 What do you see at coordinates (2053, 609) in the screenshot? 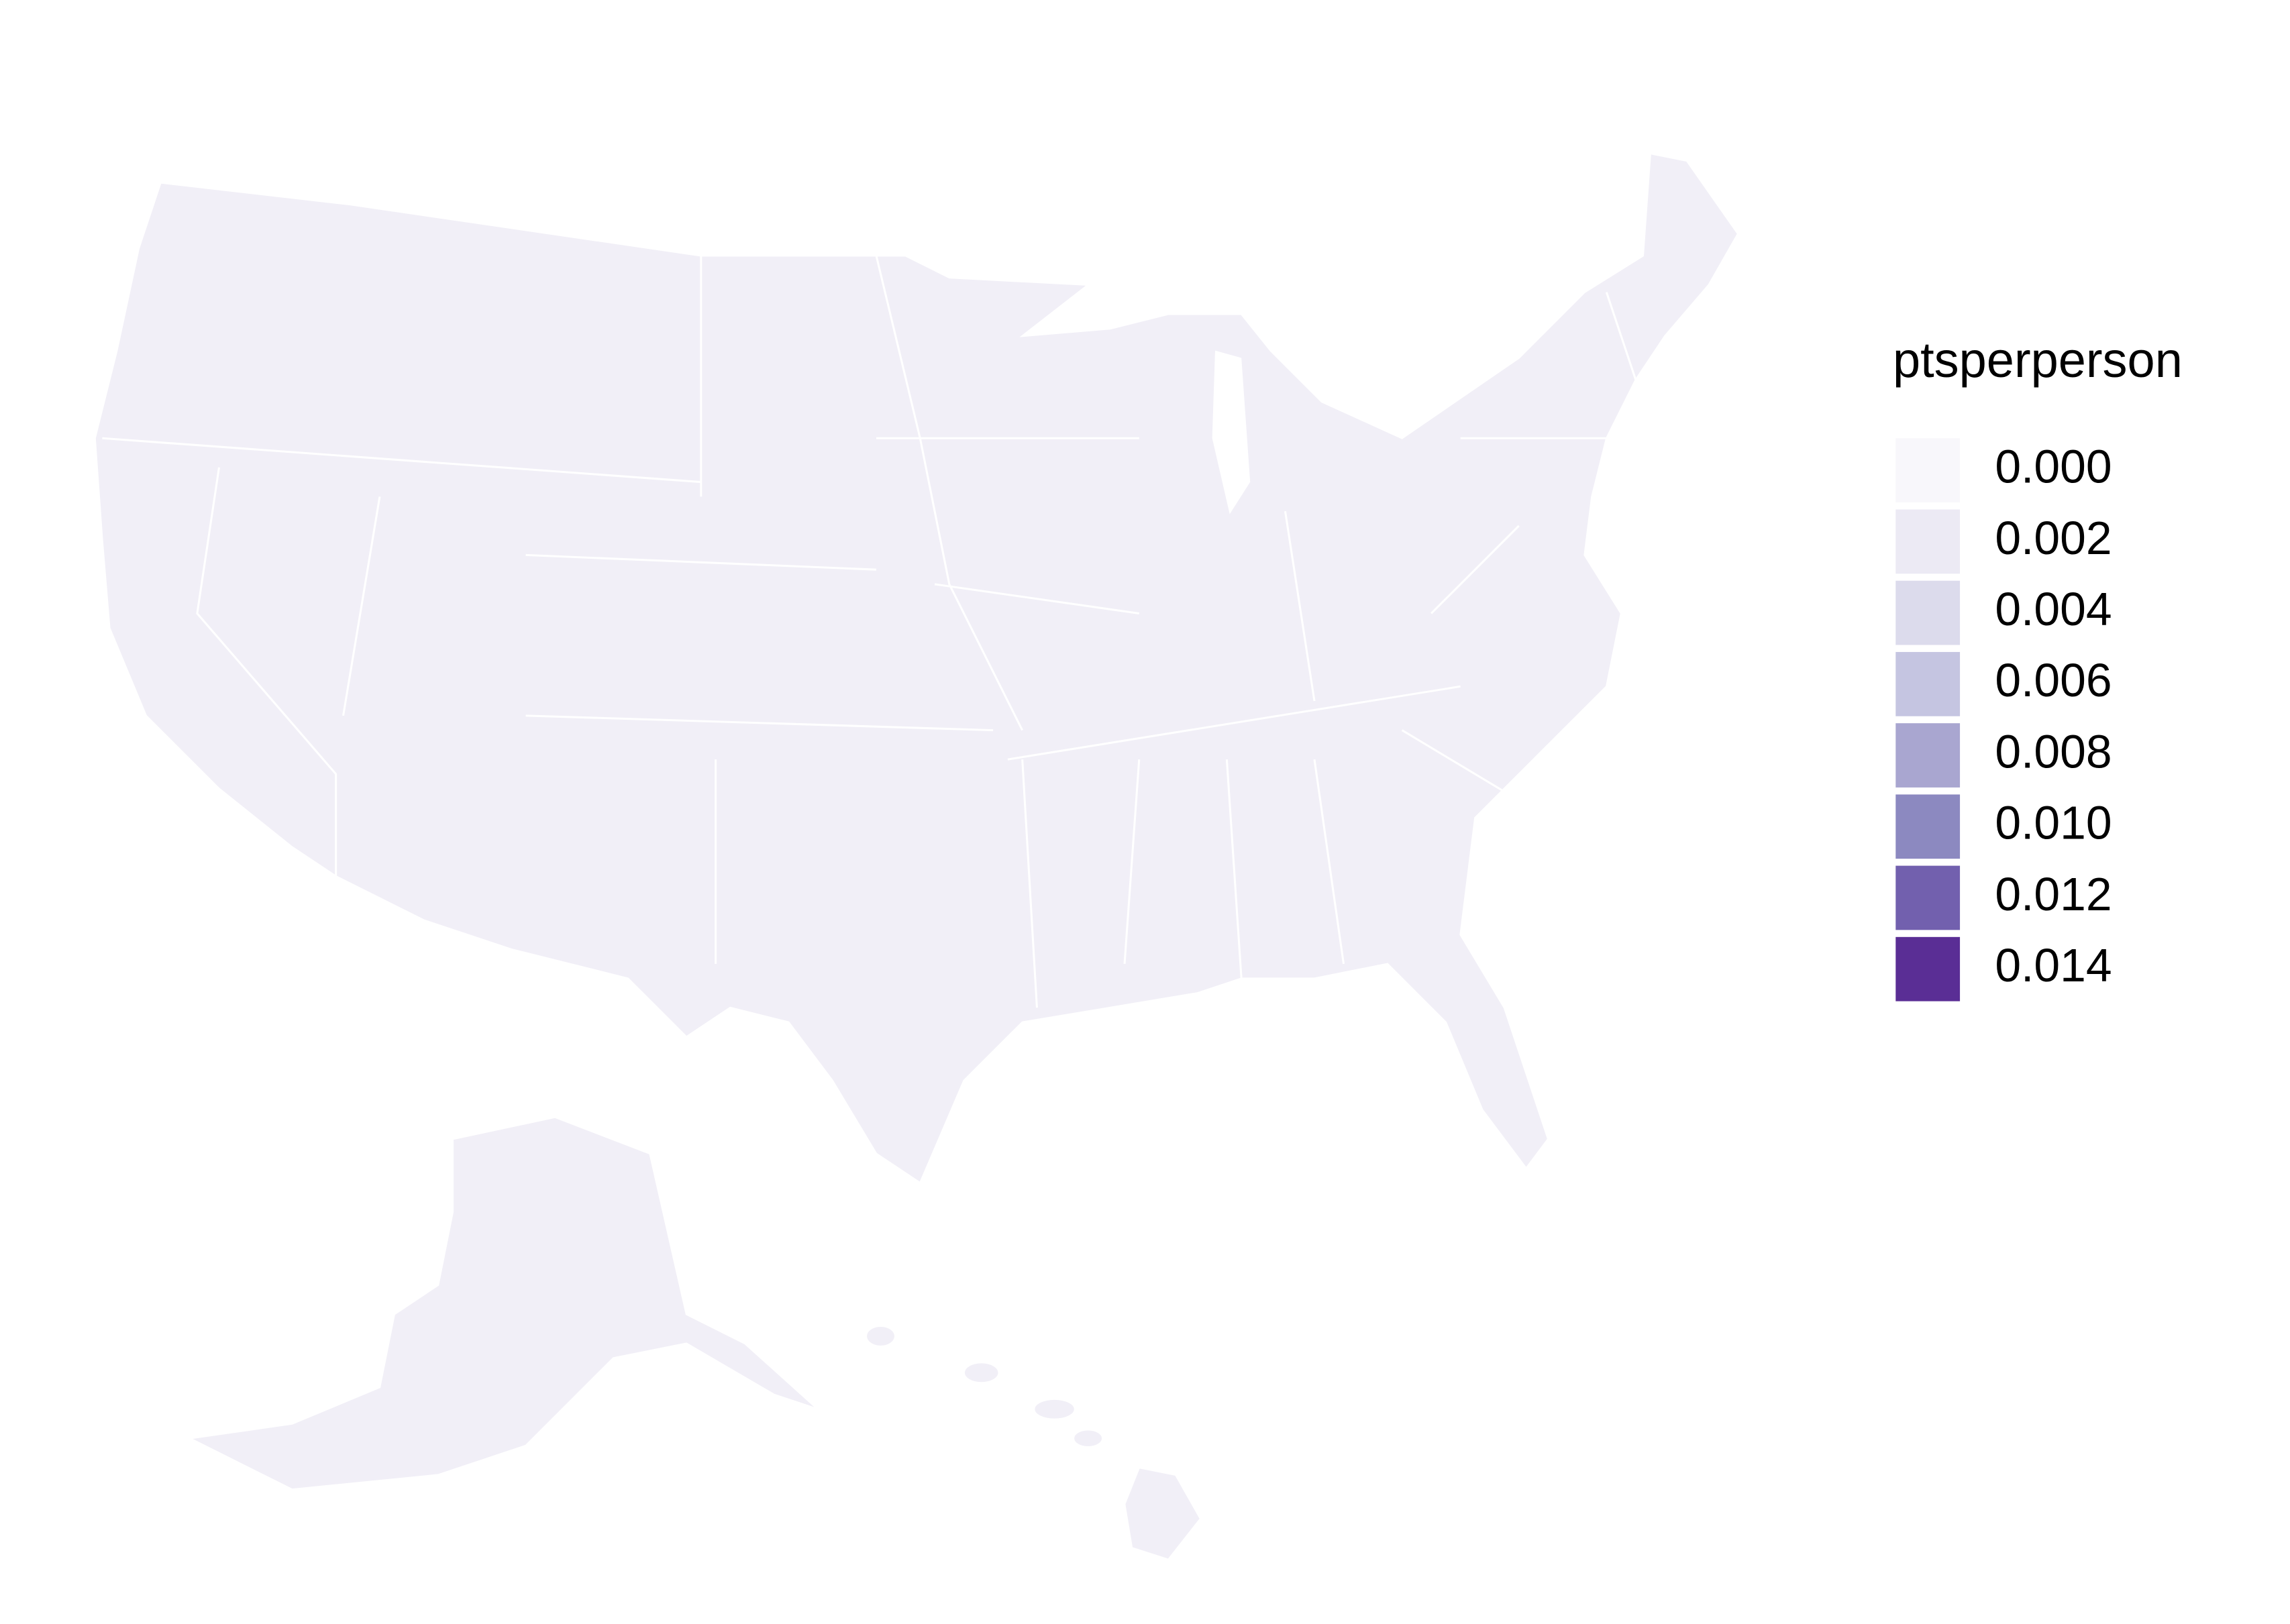
I see `legend-label: 0.004` at bounding box center [2053, 609].